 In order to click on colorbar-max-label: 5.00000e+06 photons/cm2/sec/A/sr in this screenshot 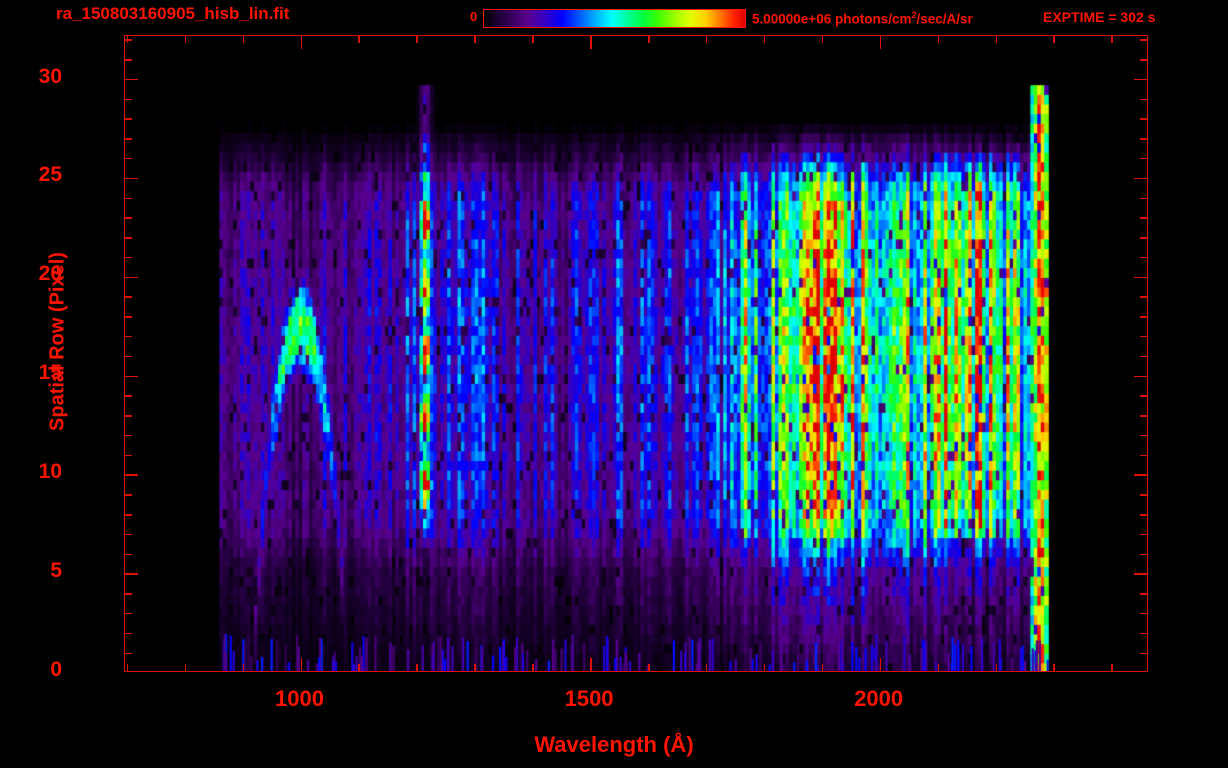, I will do `click(862, 18)`.